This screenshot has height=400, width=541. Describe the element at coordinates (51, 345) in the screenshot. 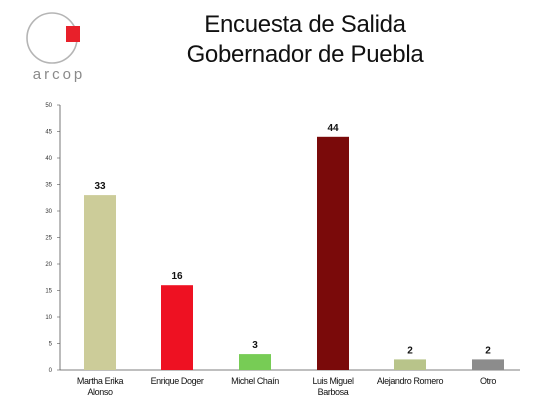

I see `y-tick-label: 5` at that location.